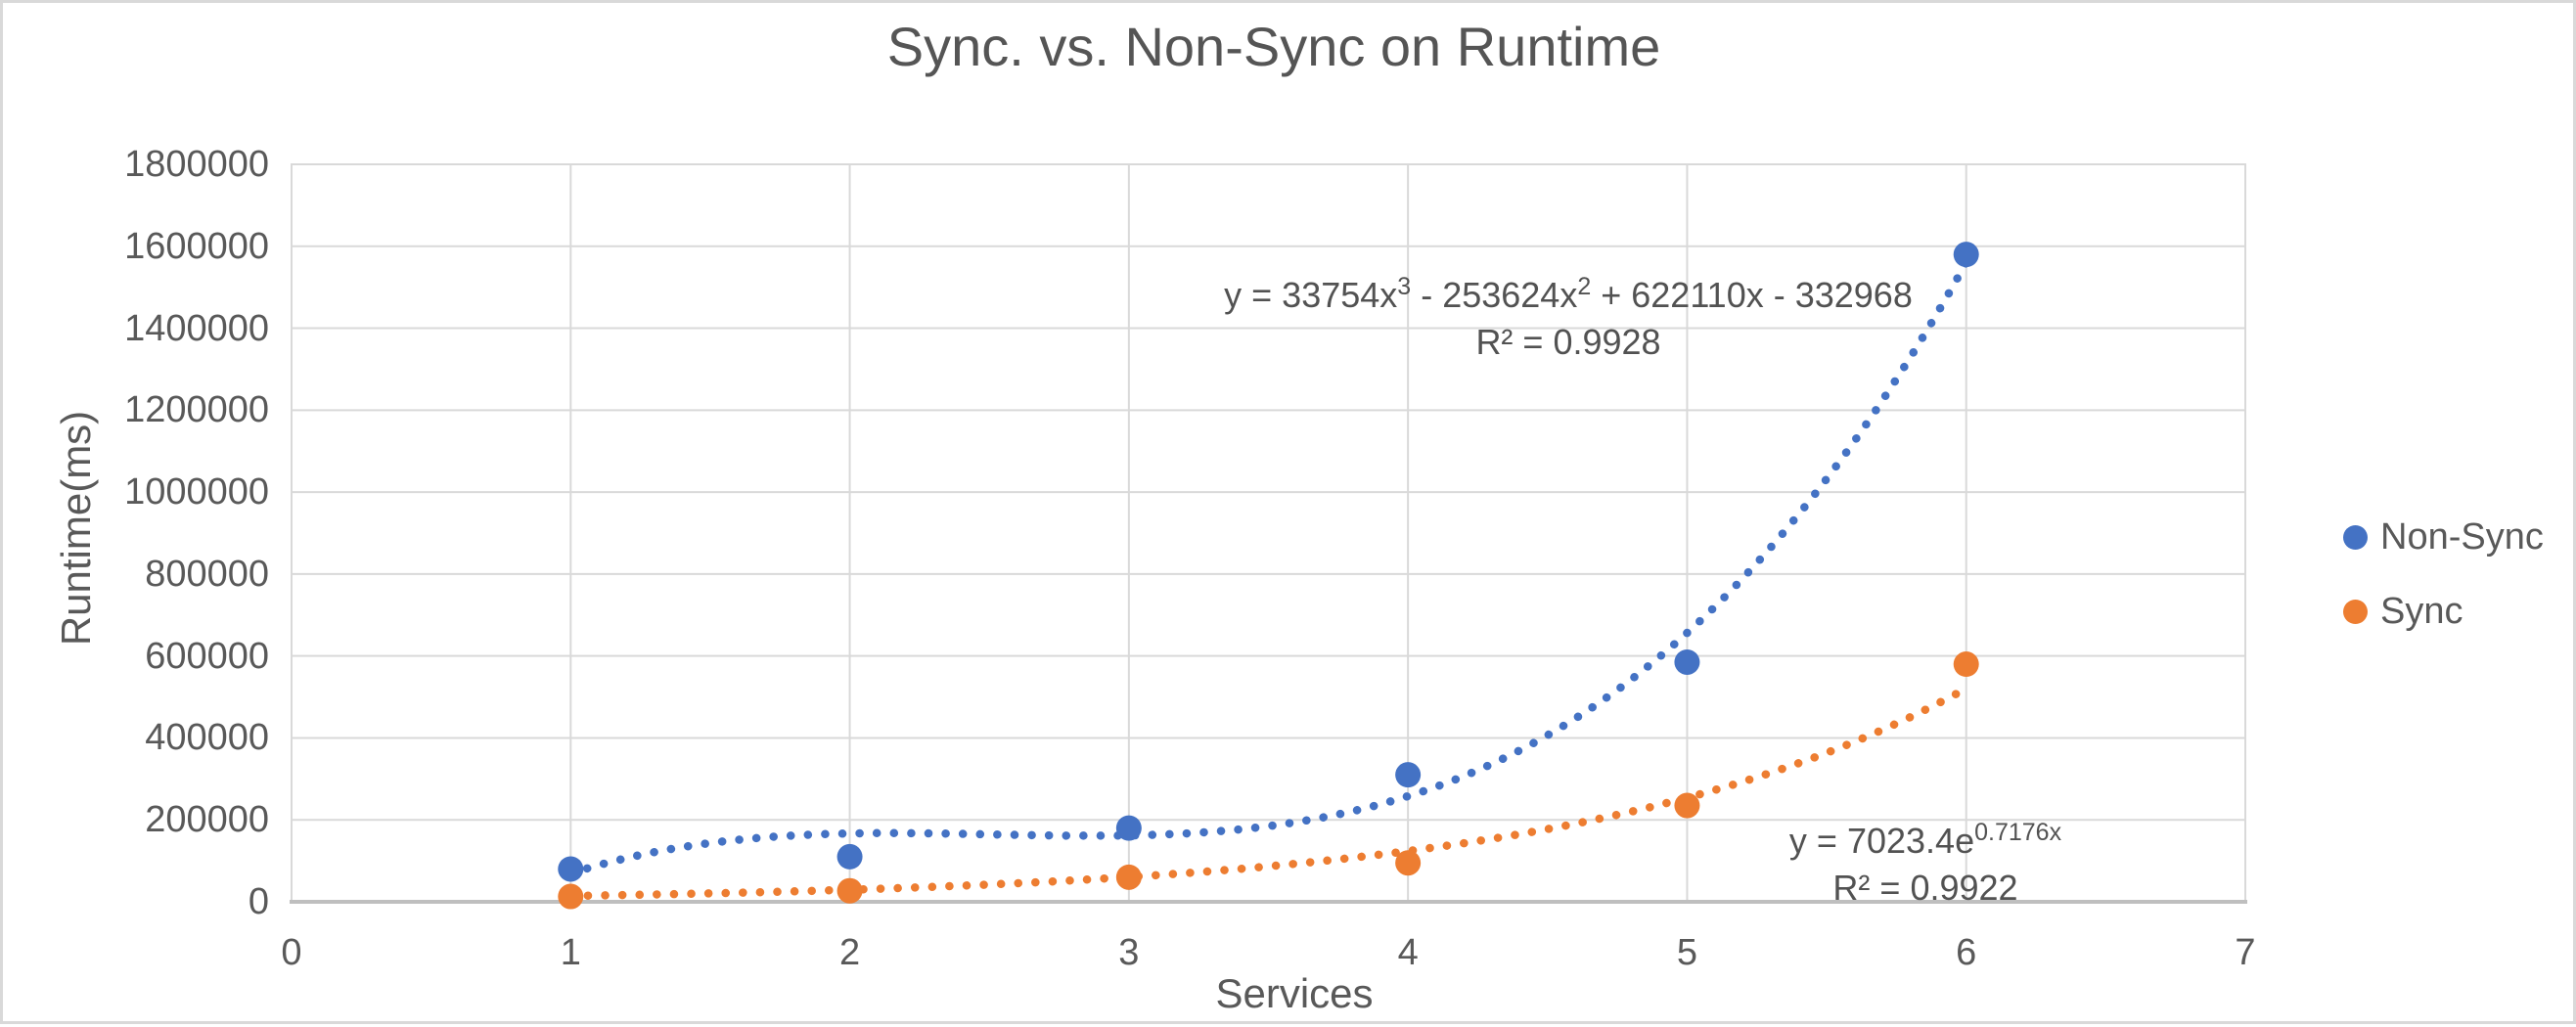  I want to click on y-tick-label: 800000, so click(207, 574).